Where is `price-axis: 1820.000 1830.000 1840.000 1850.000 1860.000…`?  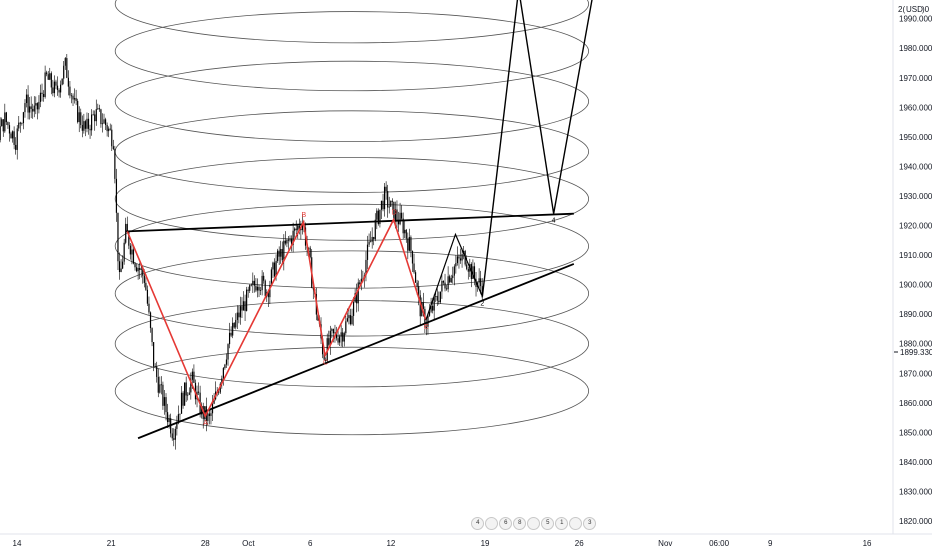 price-axis: 1820.000 1830.000 1840.000 1850.000 1860.000… is located at coordinates (915, 263).